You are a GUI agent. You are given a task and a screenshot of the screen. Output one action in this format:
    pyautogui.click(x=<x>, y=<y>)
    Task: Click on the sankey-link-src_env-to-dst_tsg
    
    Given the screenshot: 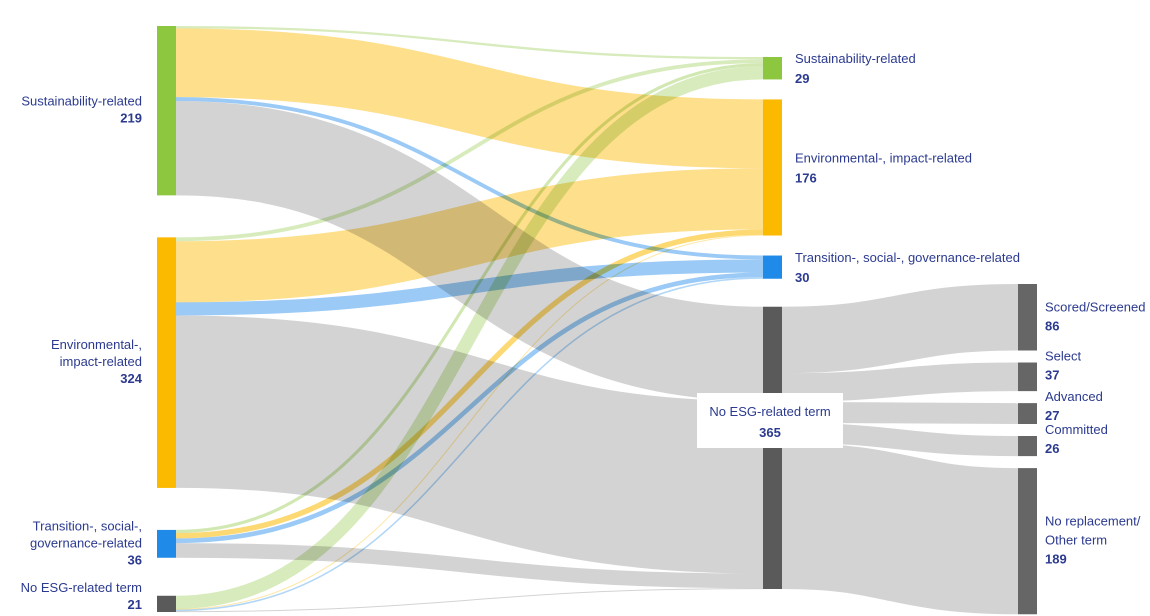 What is the action you would take?
    pyautogui.click(x=469, y=287)
    